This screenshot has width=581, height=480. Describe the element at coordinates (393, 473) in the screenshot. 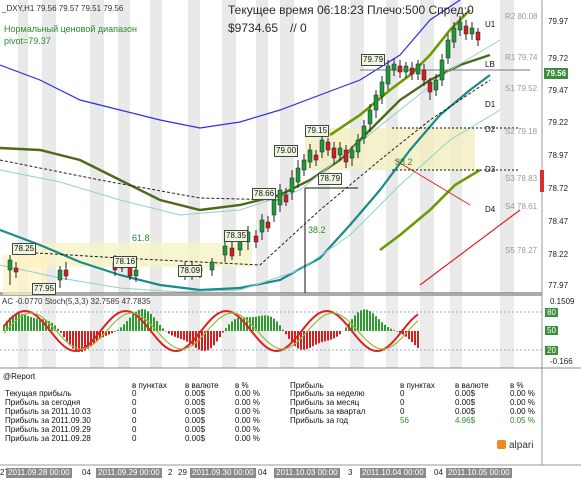

I see `time-tick: 2011.10.04 00:00` at that location.